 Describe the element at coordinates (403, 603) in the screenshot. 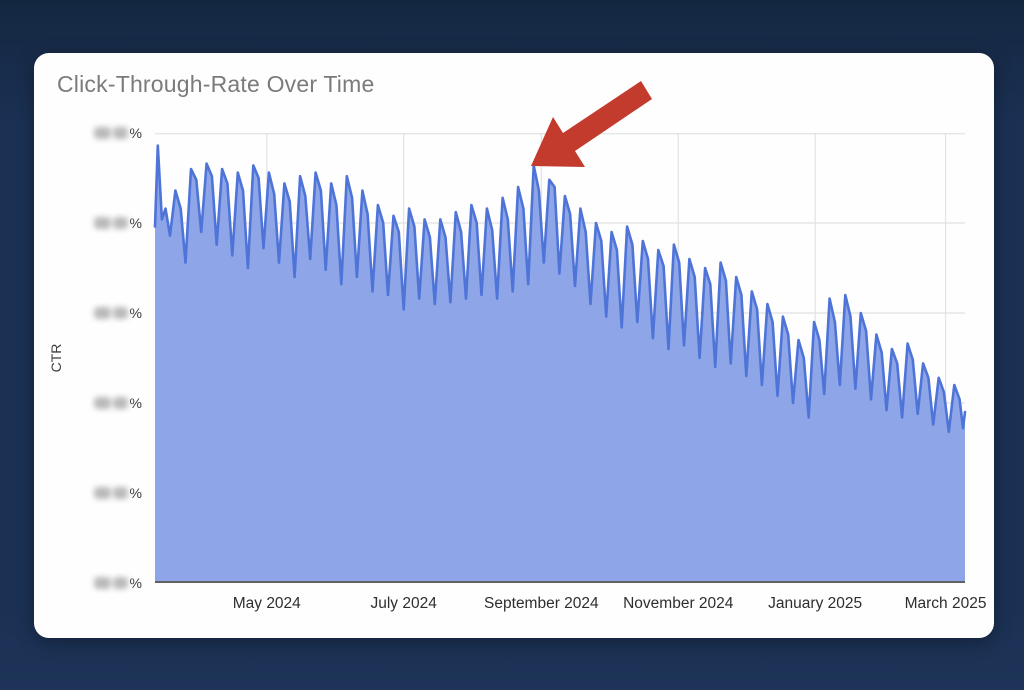

I see `x-tick-label: July 2024` at that location.